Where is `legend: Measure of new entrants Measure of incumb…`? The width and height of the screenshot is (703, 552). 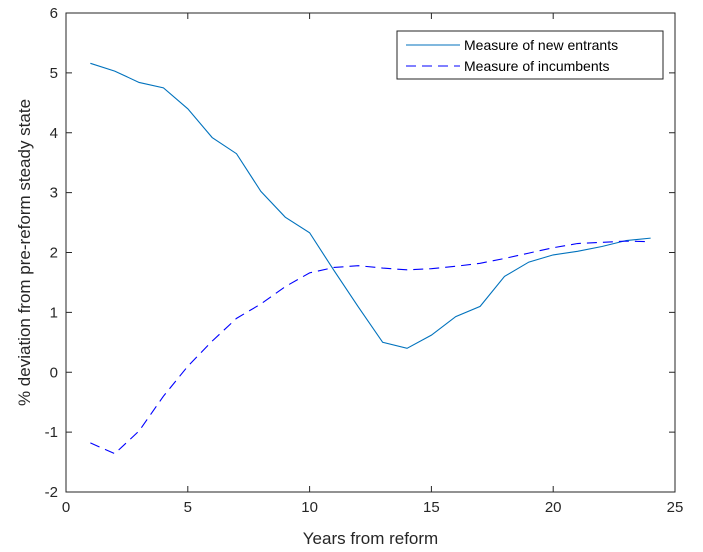
legend: Measure of new entrants Measure of incumb… is located at coordinates (530, 55).